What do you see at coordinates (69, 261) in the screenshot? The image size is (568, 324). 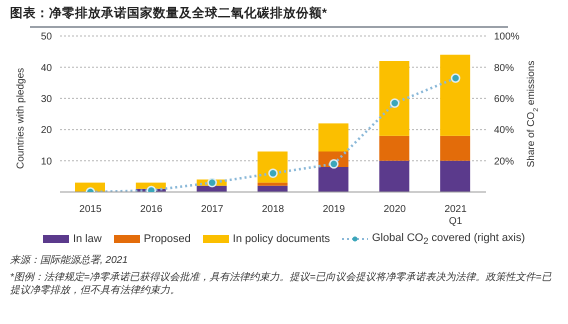 I see `source-note: 来源：国际能源总署, 2021` at bounding box center [69, 261].